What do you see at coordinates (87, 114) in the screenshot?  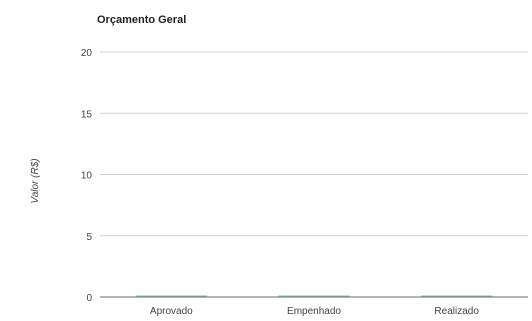 I see `y-tick-label: 15` at bounding box center [87, 114].